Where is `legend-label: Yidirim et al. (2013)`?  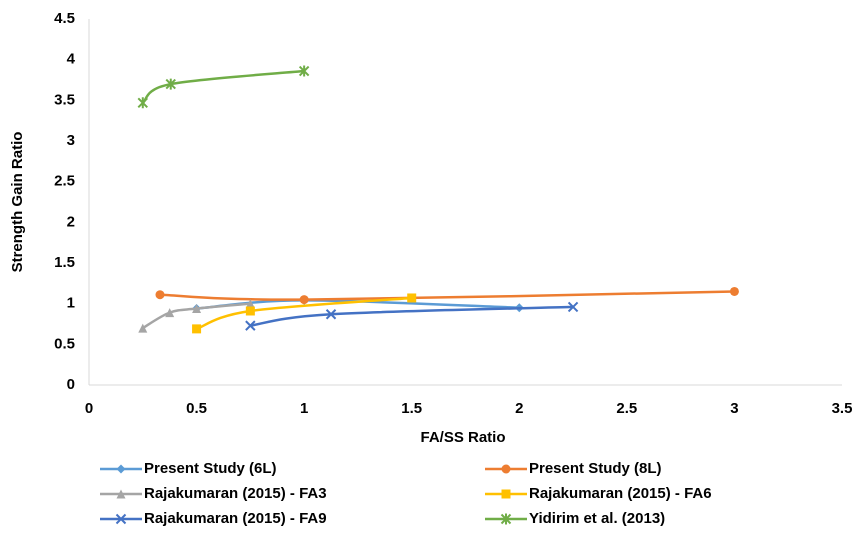 legend-label: Yidirim et al. (2013) is located at coordinates (597, 518).